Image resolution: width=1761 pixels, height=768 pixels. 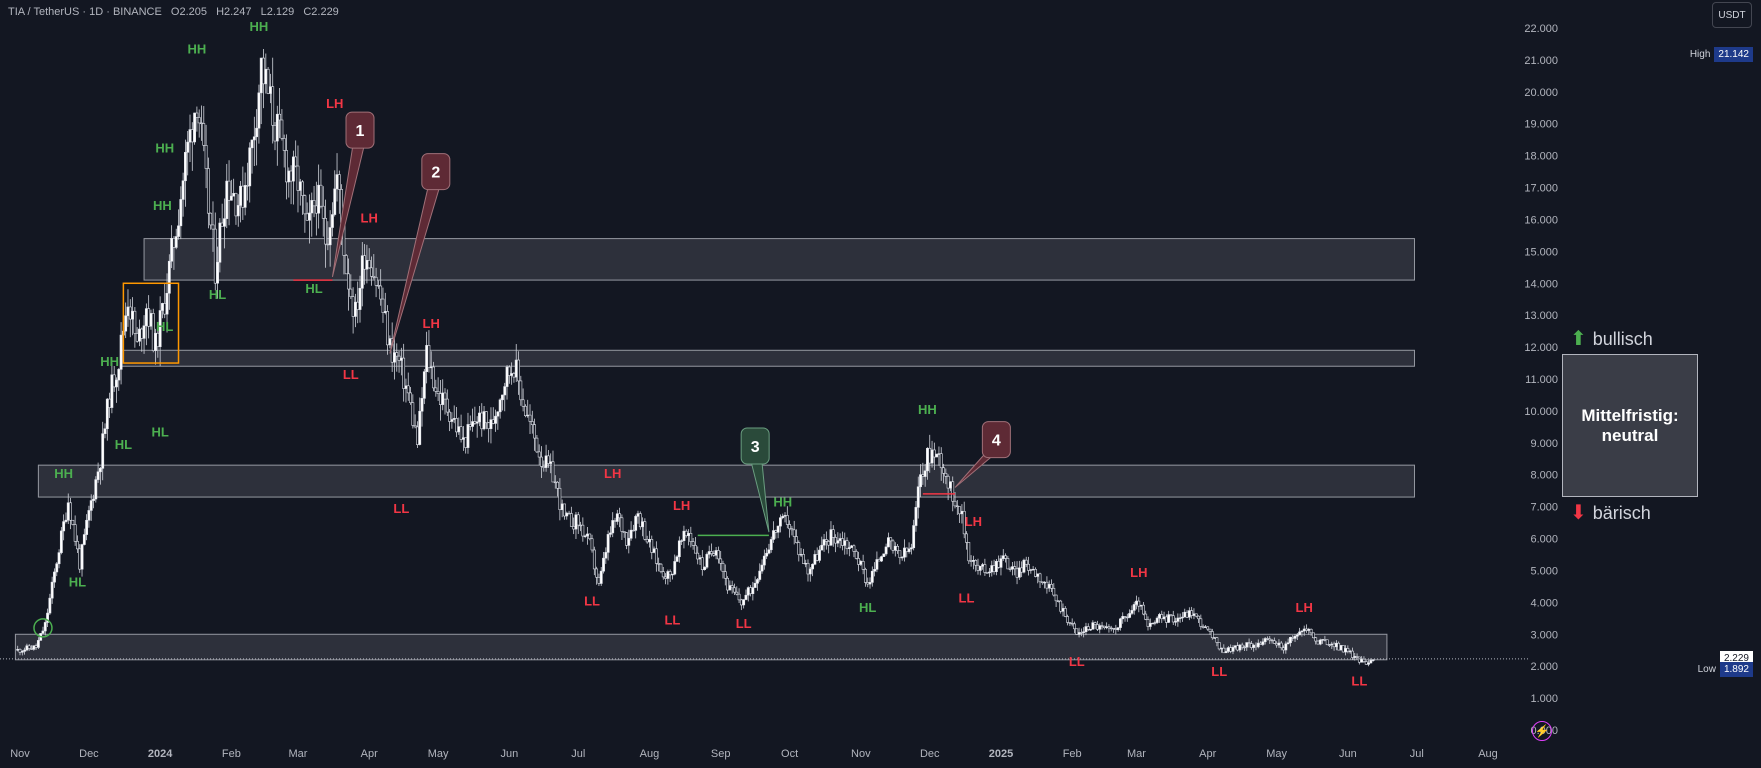 What do you see at coordinates (435, 173) in the screenshot?
I see `callout-number: 2` at bounding box center [435, 173].